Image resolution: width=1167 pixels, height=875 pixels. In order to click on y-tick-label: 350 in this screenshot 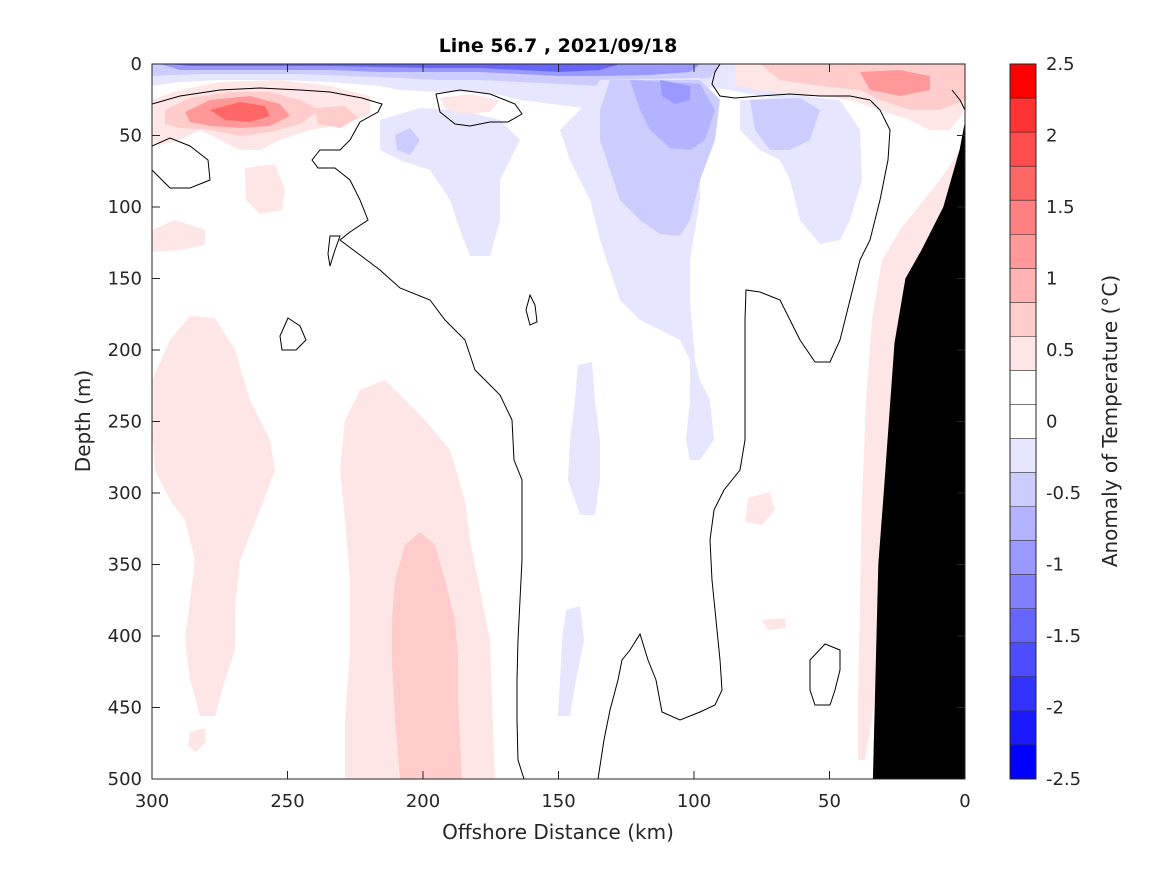, I will do `click(125, 565)`.